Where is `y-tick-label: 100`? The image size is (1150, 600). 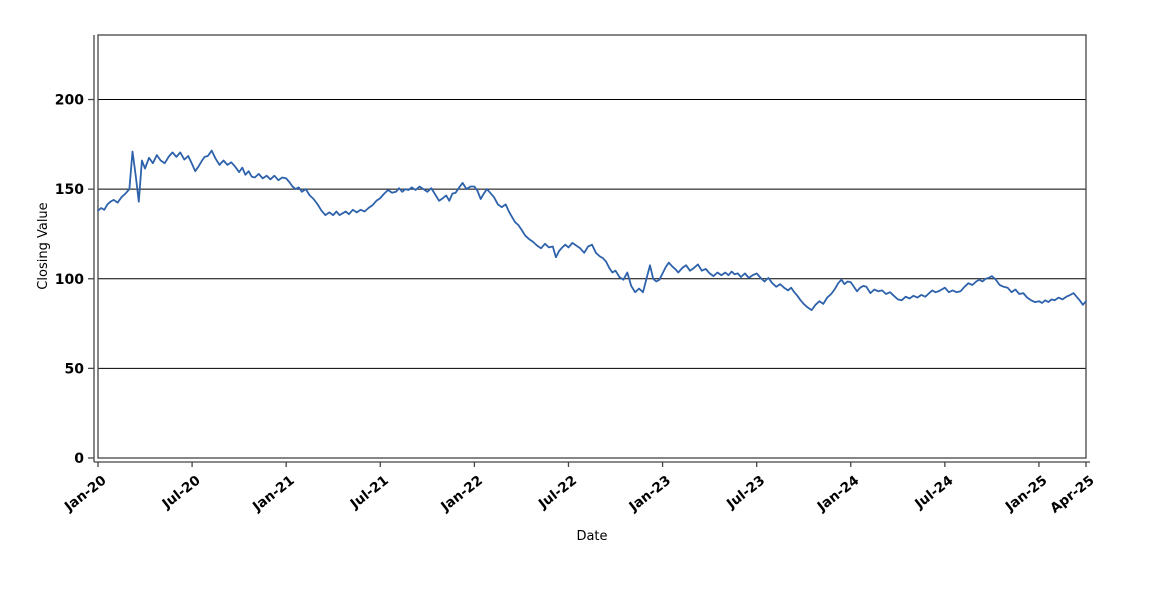 y-tick-label: 100 is located at coordinates (69, 280).